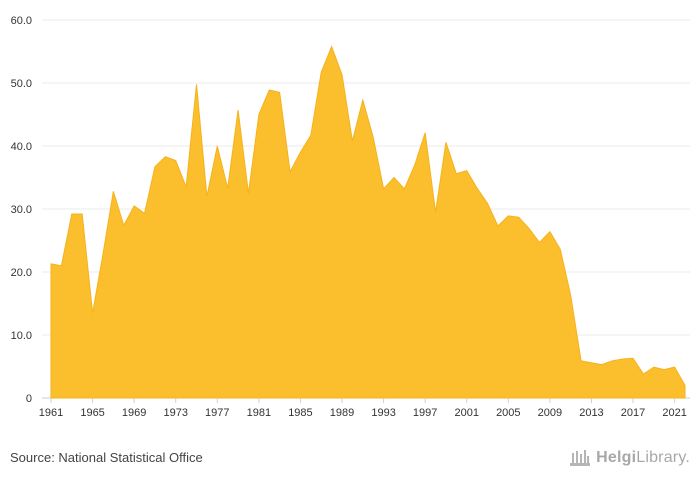 The height and width of the screenshot is (483, 700). What do you see at coordinates (21, 336) in the screenshot?
I see `y-tick-label: 10.0` at bounding box center [21, 336].